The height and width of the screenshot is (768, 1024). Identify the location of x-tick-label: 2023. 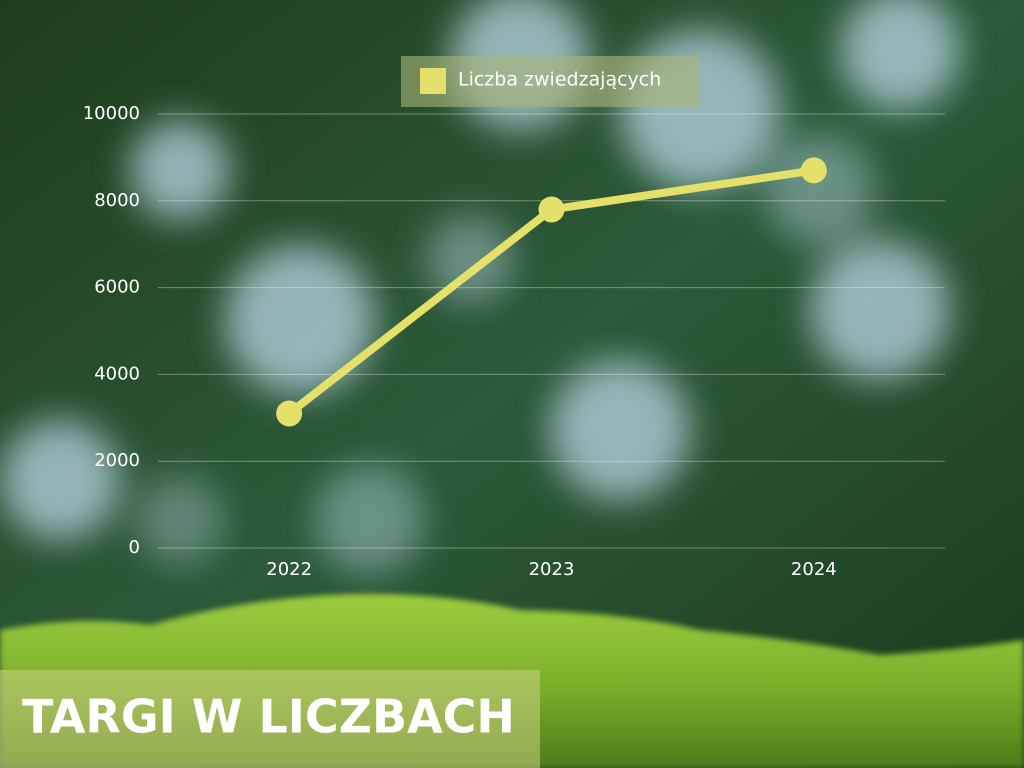
(552, 569).